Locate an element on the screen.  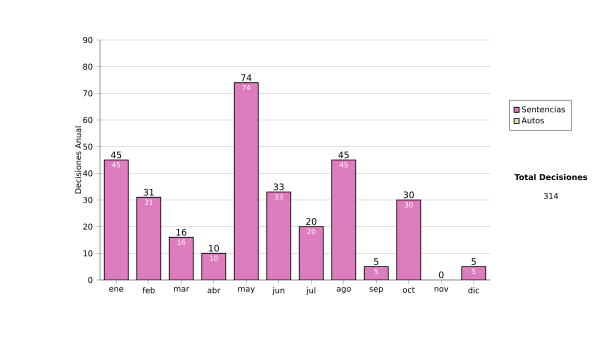
y-tick-label: 80 is located at coordinates (87, 67).